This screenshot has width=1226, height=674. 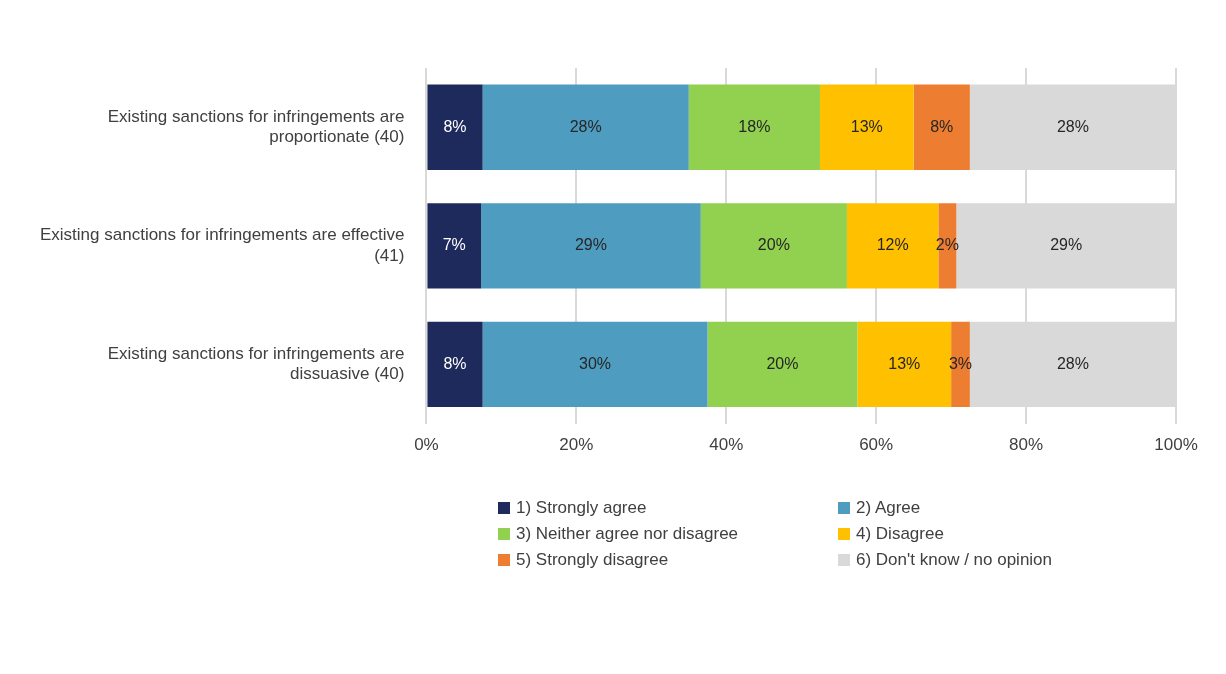 I want to click on y-tick-label: Existing sanctions for infringements are effective (41), so click(x=222, y=245).